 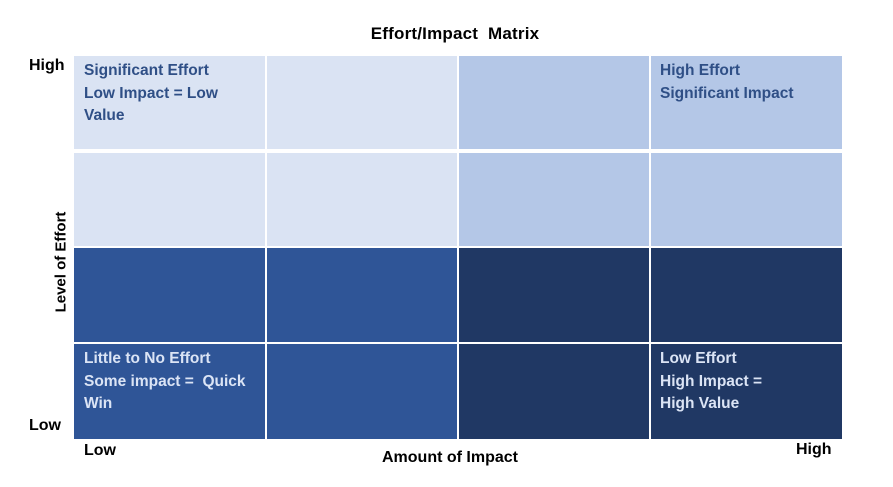 I want to click on y-axis-high-label: High, so click(x=47, y=65).